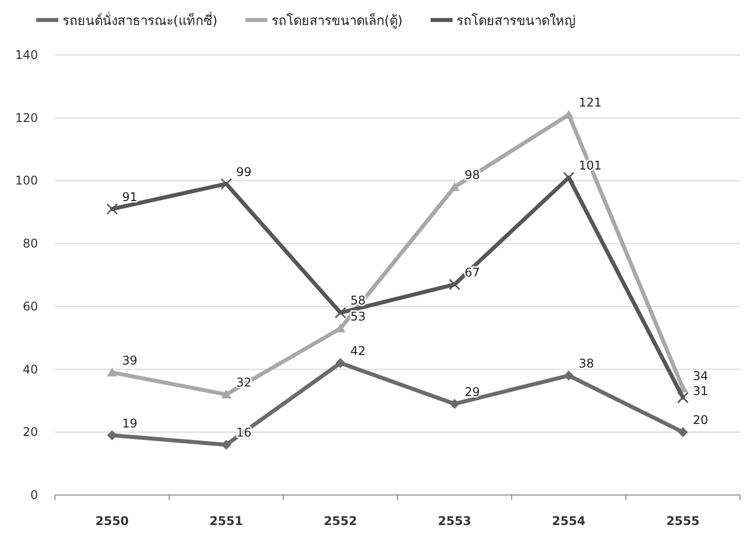 The image size is (746, 536). I want to click on data-label: 19, so click(130, 423).